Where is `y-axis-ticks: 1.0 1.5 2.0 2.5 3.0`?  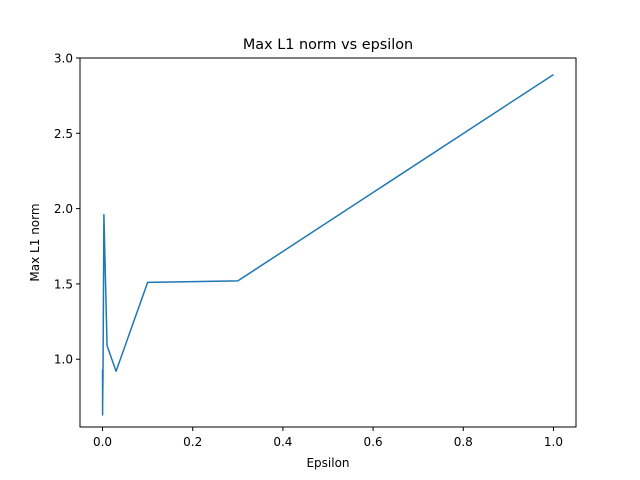 y-axis-ticks: 1.0 1.5 2.0 2.5 3.0 is located at coordinates (67, 209).